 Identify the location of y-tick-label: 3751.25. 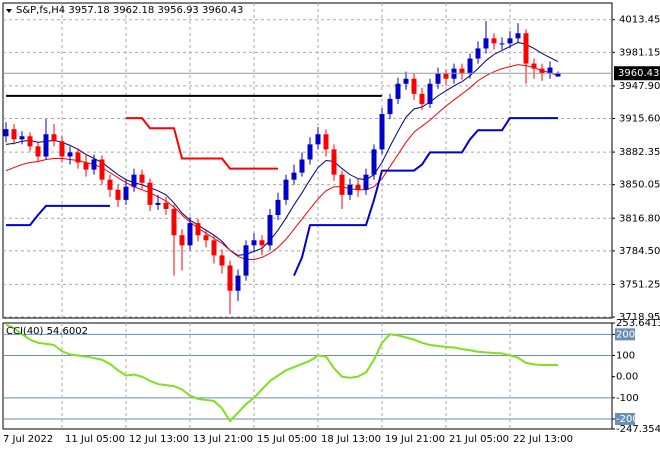
(639, 284).